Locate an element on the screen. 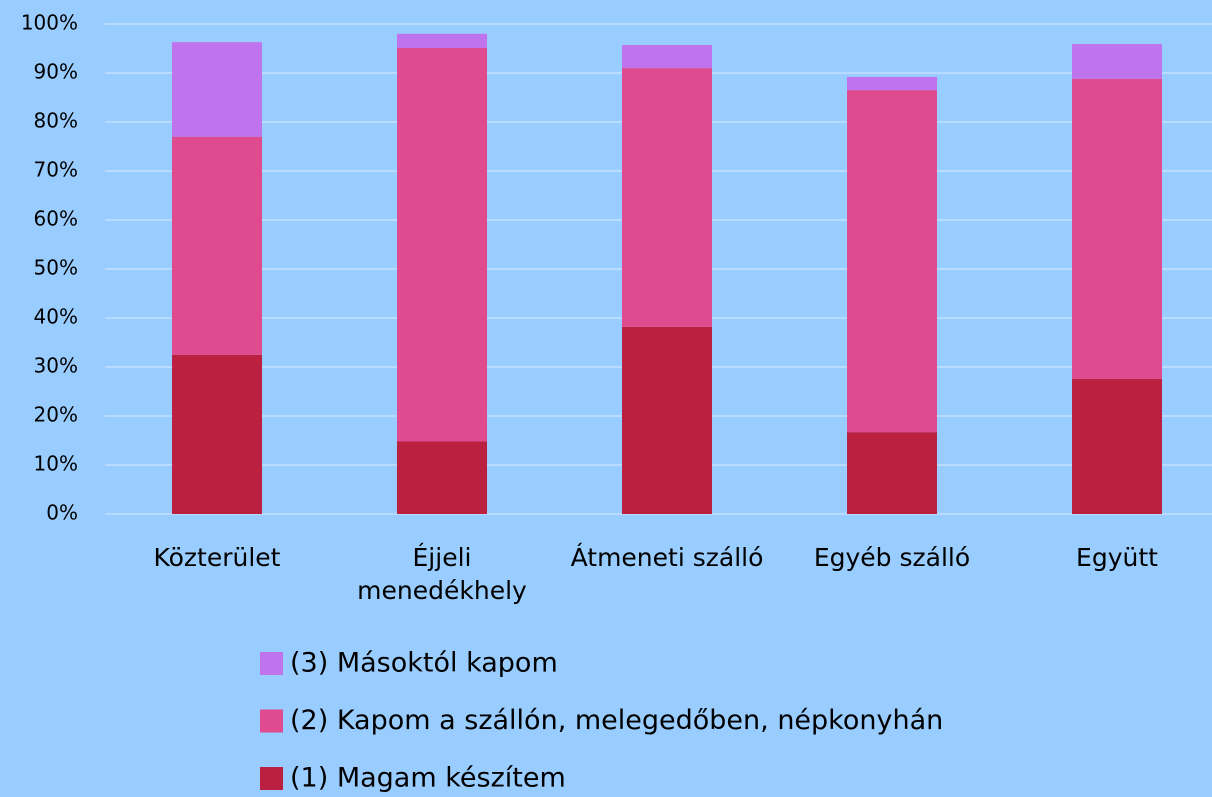 This screenshot has height=797, width=1212. legend-label: (3) Másoktól kapom is located at coordinates (424, 663).